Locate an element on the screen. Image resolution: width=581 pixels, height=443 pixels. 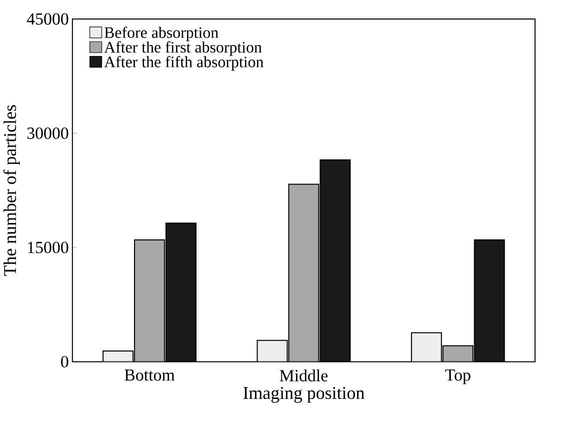
legend-label: Before absorption is located at coordinates (161, 34).